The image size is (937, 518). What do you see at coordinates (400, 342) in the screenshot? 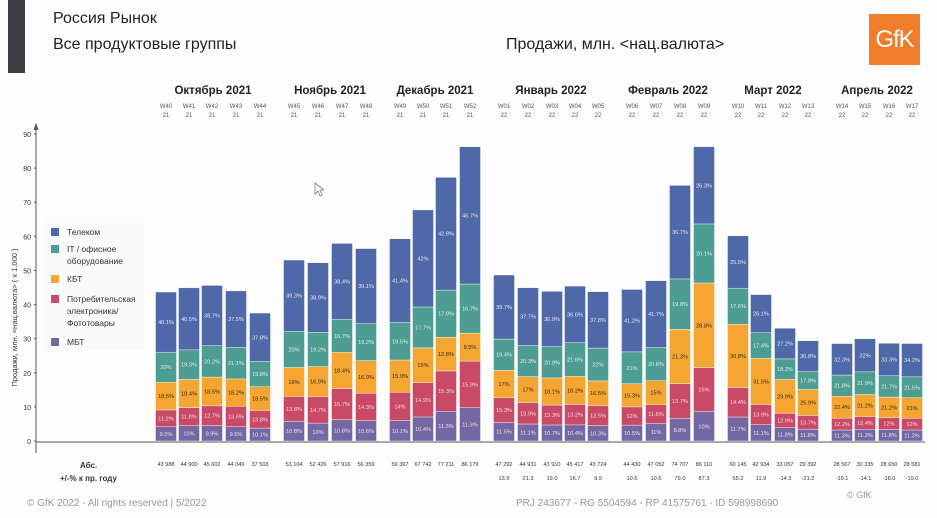
I see `segment-label-it: 18.5%` at bounding box center [400, 342].